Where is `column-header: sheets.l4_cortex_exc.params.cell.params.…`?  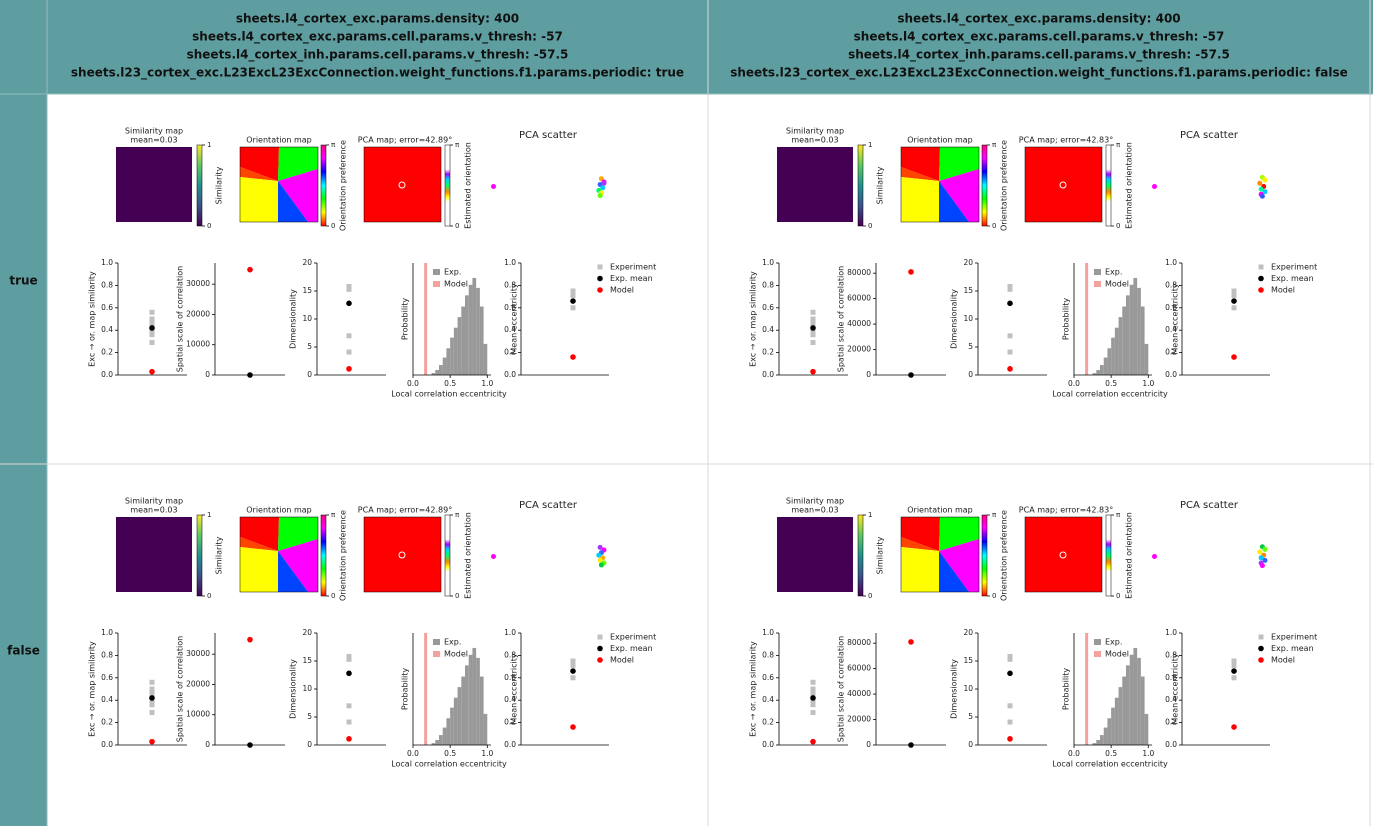
column-header: sheets.l4_cortex_exc.params.cell.params.… is located at coordinates (1039, 37).